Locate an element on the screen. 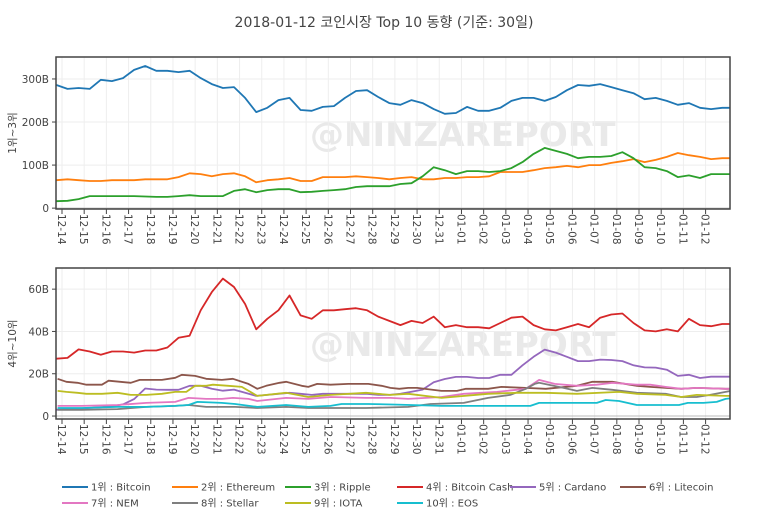 The image size is (768, 522). legend-item: 10위 : EOS is located at coordinates (437, 503).